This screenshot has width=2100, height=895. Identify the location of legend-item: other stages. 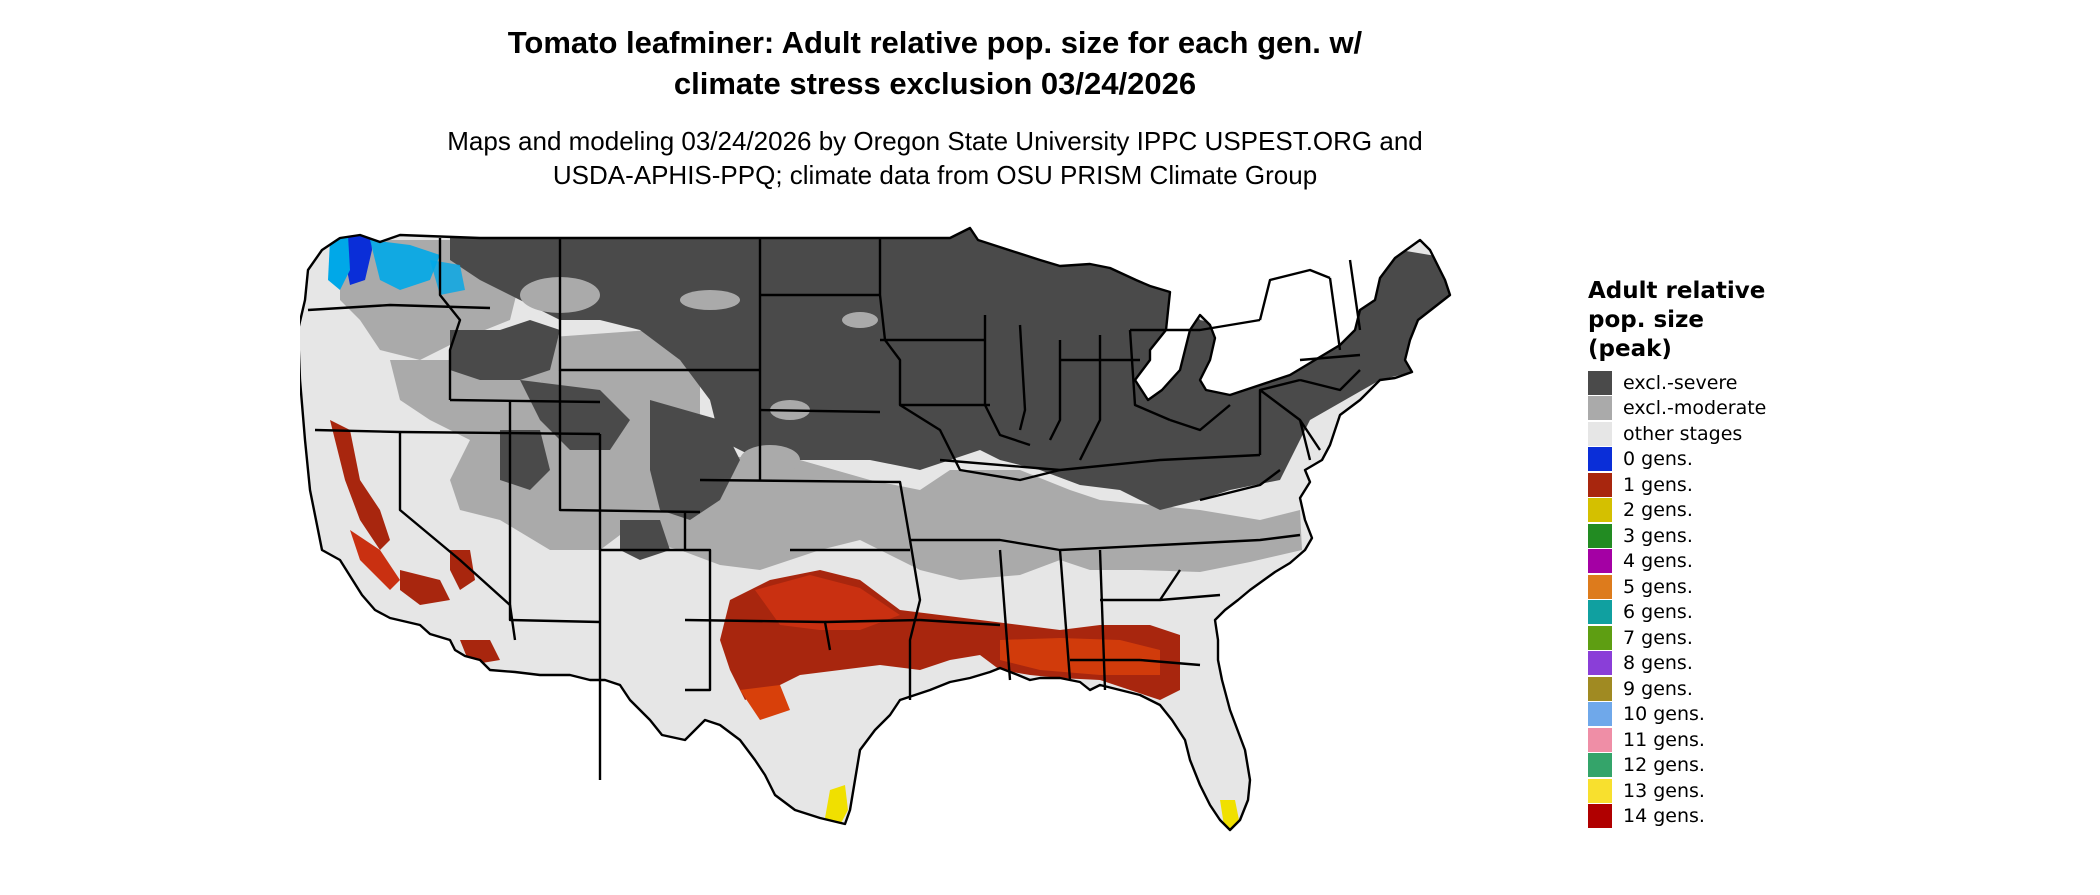
(1677, 434).